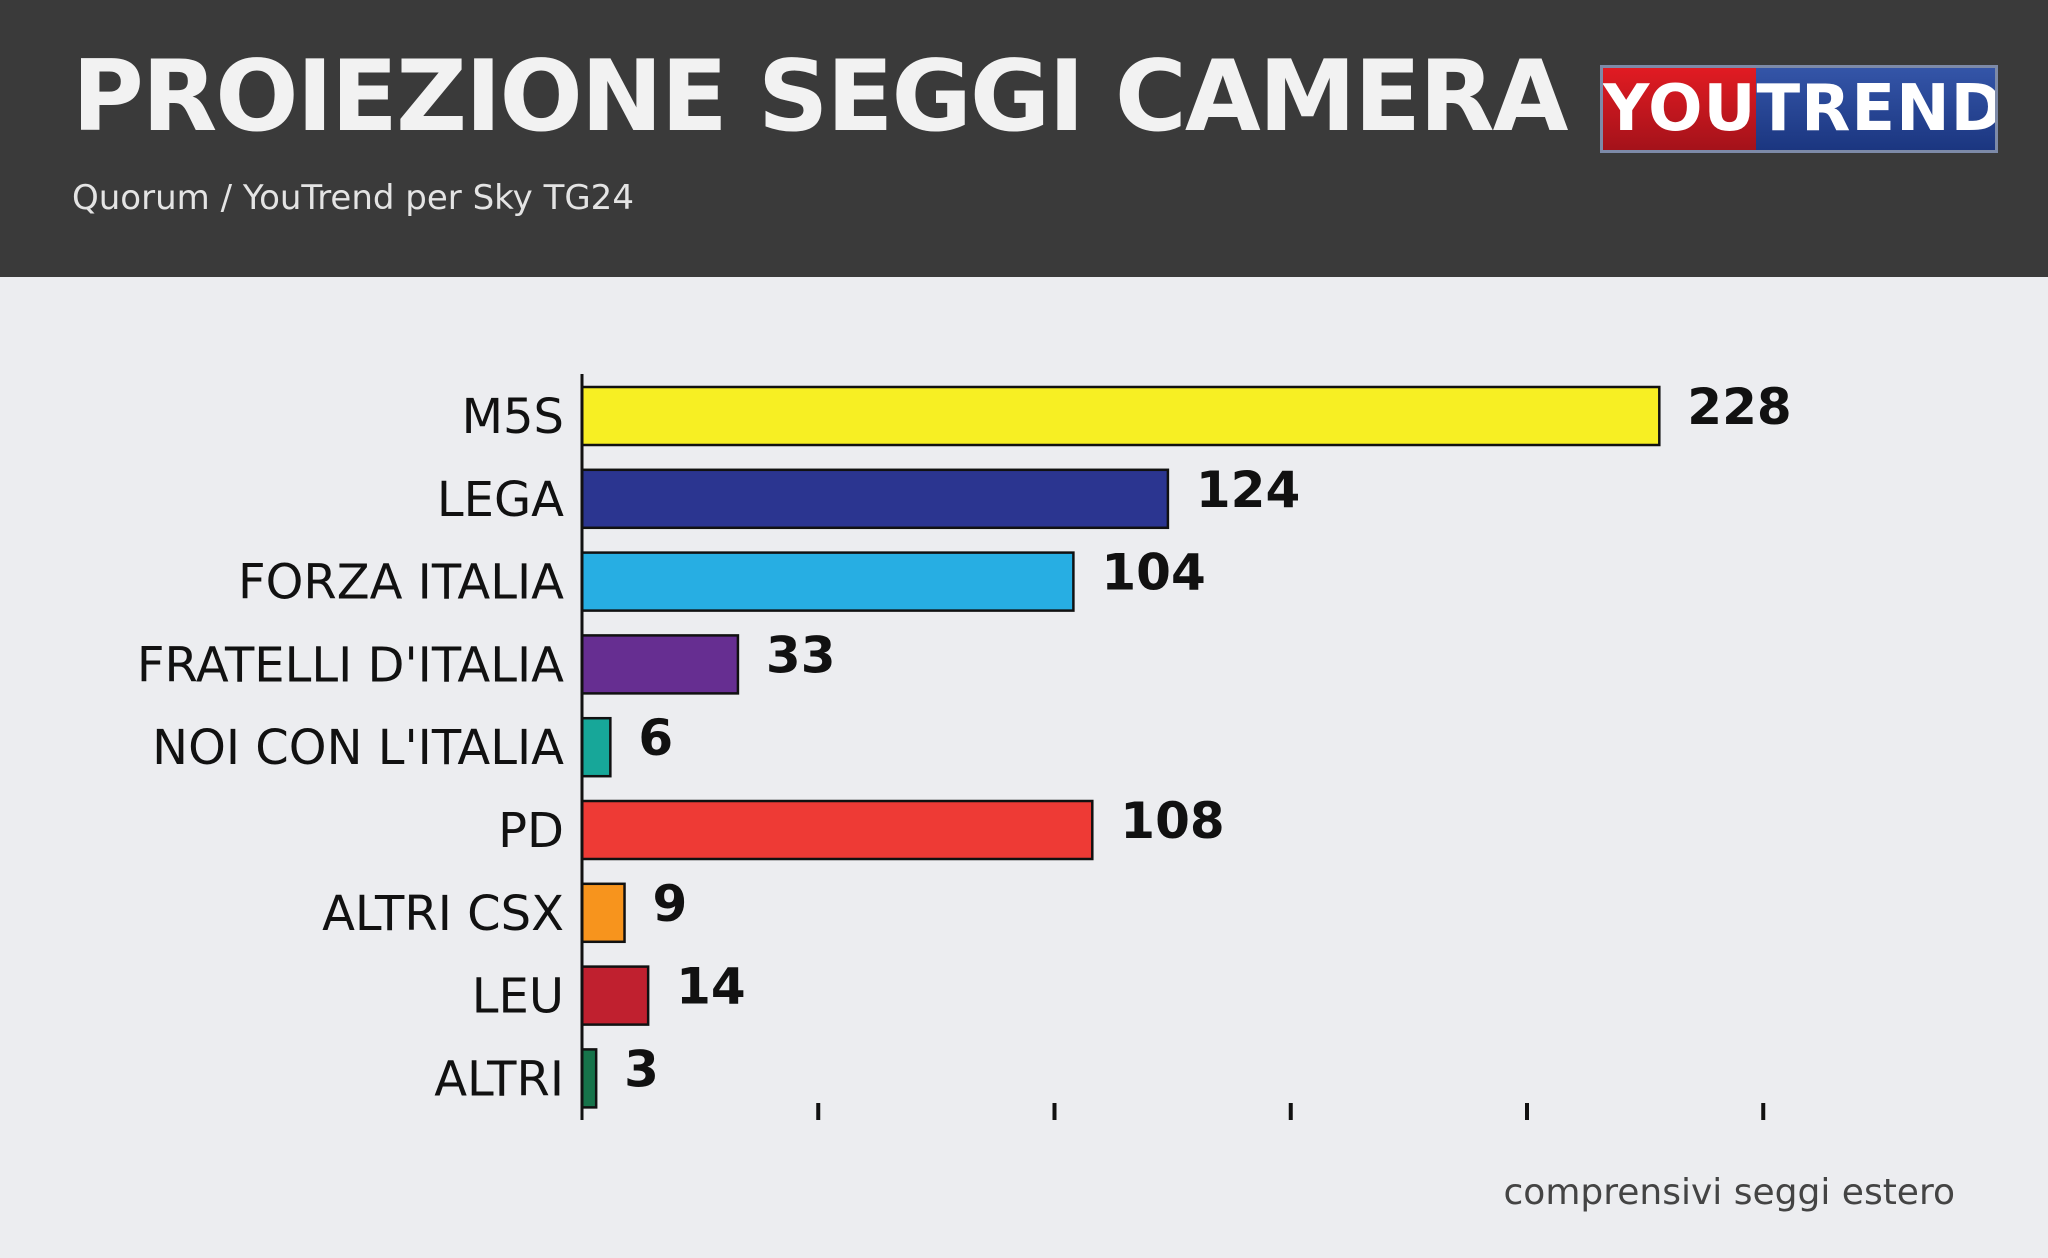 The height and width of the screenshot is (1258, 2048). Describe the element at coordinates (641, 1069) in the screenshot. I see `value-label: 3` at that location.